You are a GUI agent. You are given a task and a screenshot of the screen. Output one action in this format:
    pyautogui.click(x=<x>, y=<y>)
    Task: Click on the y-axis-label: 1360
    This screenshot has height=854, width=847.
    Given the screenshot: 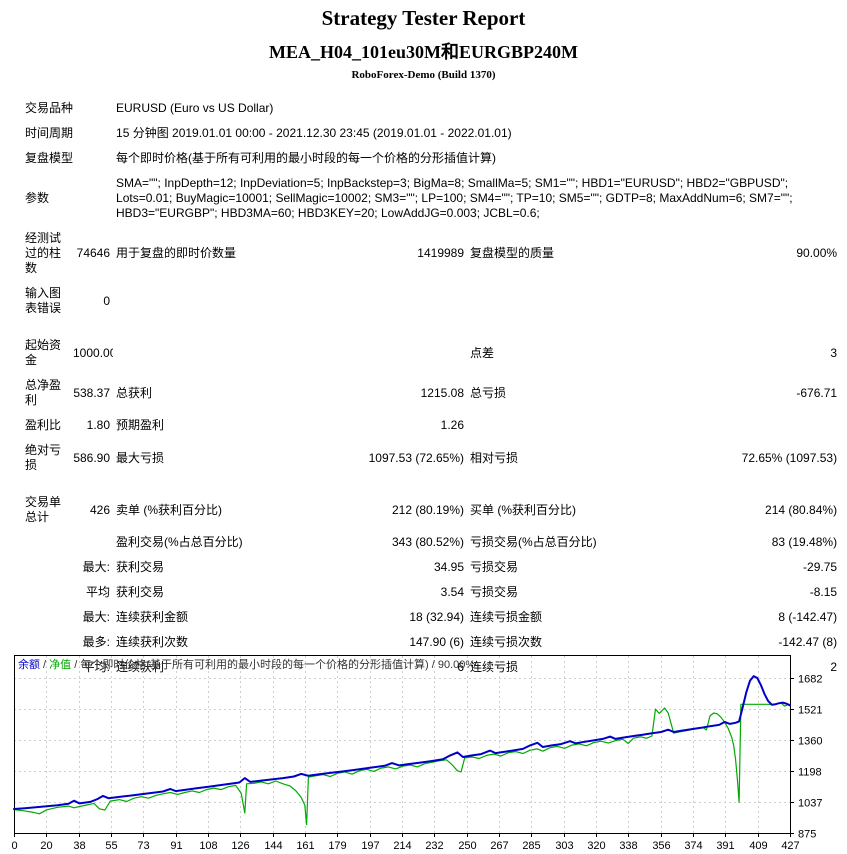 What is the action you would take?
    pyautogui.click(x=810, y=742)
    